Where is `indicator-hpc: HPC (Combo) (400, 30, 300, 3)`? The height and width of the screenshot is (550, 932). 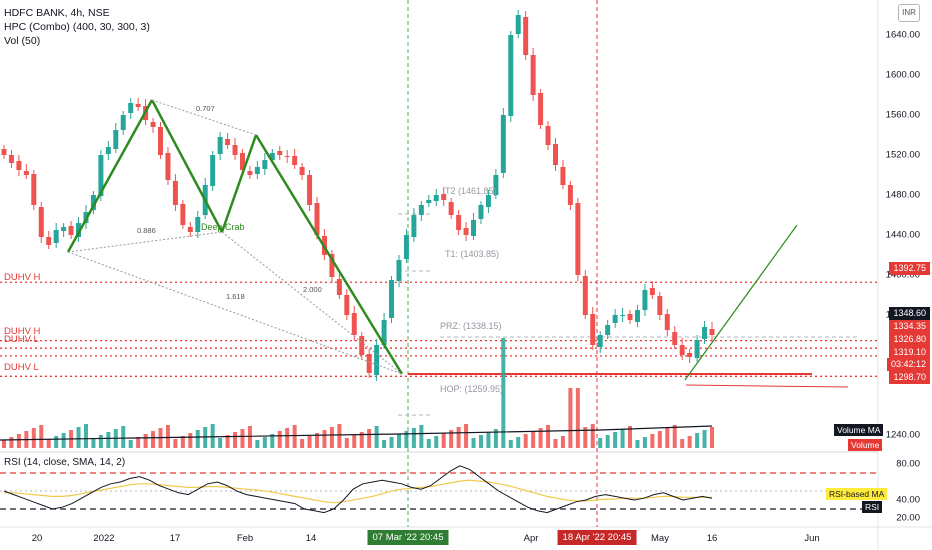 indicator-hpc: HPC (Combo) (400, 30, 300, 3) is located at coordinates (77, 27).